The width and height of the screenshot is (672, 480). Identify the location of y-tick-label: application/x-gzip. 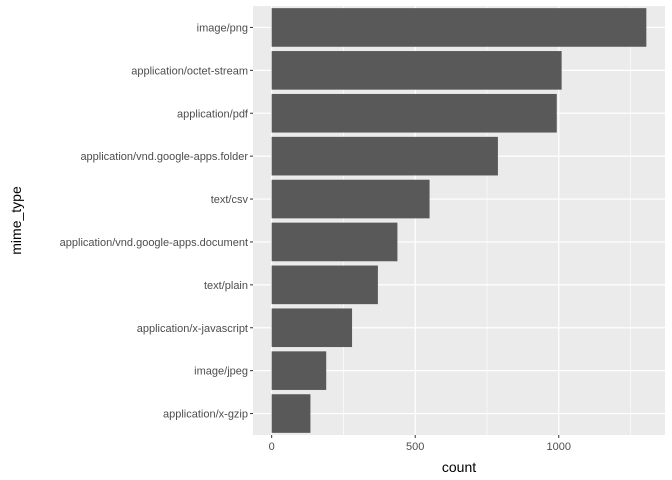
(205, 415).